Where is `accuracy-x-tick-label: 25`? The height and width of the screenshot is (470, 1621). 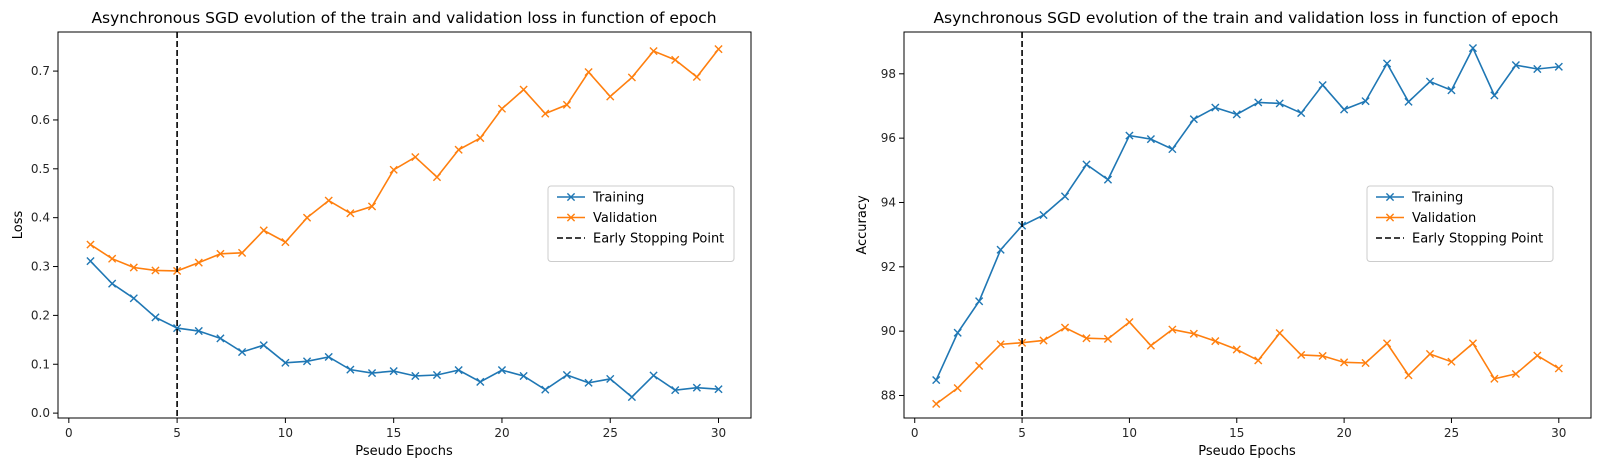 accuracy-x-tick-label: 25 is located at coordinates (1451, 433).